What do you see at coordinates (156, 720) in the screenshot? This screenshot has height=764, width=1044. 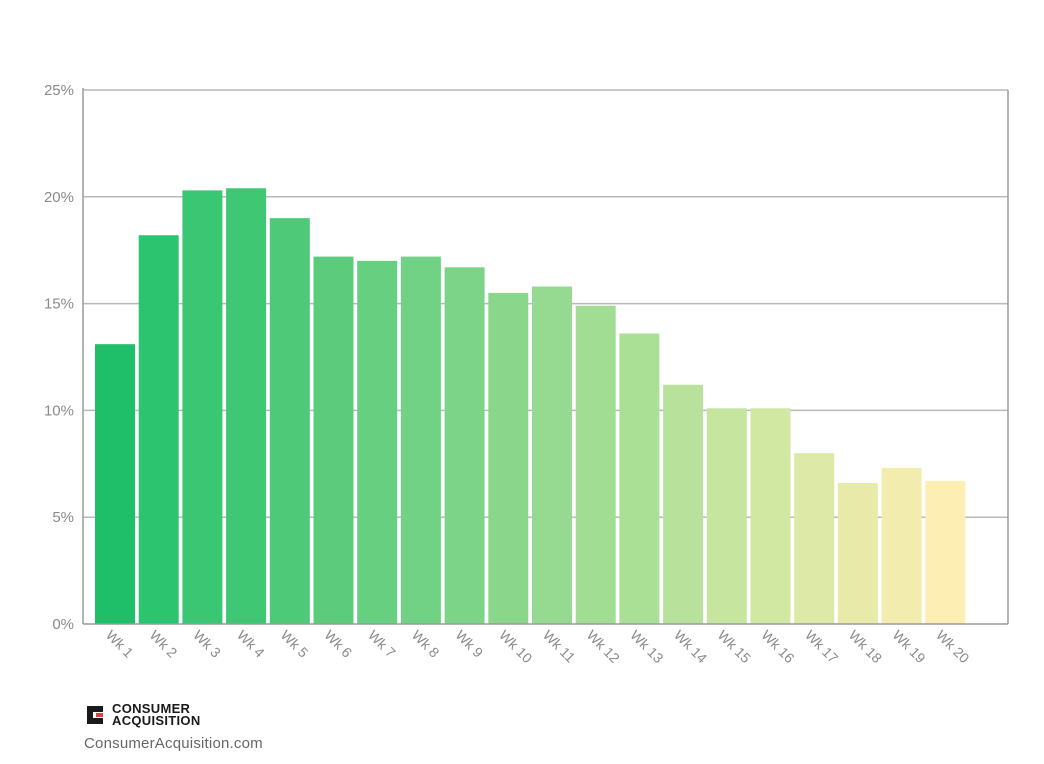 I see `logo-line-2: ACQUISITION` at bounding box center [156, 720].